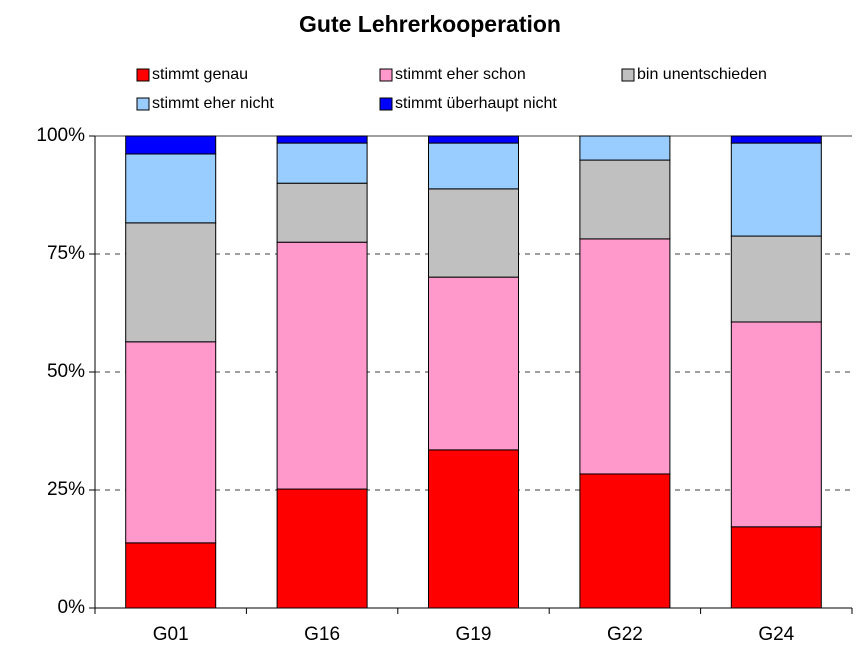 This screenshot has height=657, width=857. What do you see at coordinates (213, 103) in the screenshot?
I see `legend-label: stimmt eher nicht` at bounding box center [213, 103].